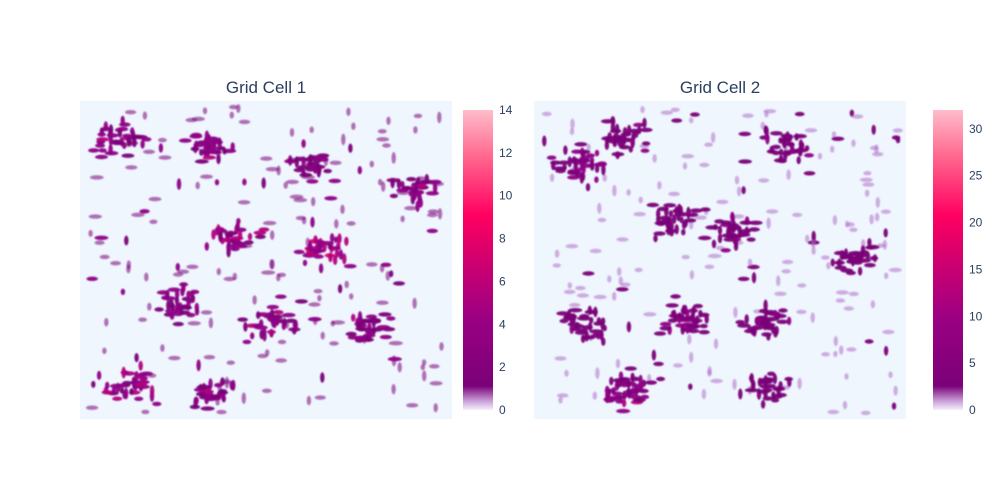  Describe the element at coordinates (976, 269) in the screenshot. I see `colorbar-tick-label: 15` at that location.